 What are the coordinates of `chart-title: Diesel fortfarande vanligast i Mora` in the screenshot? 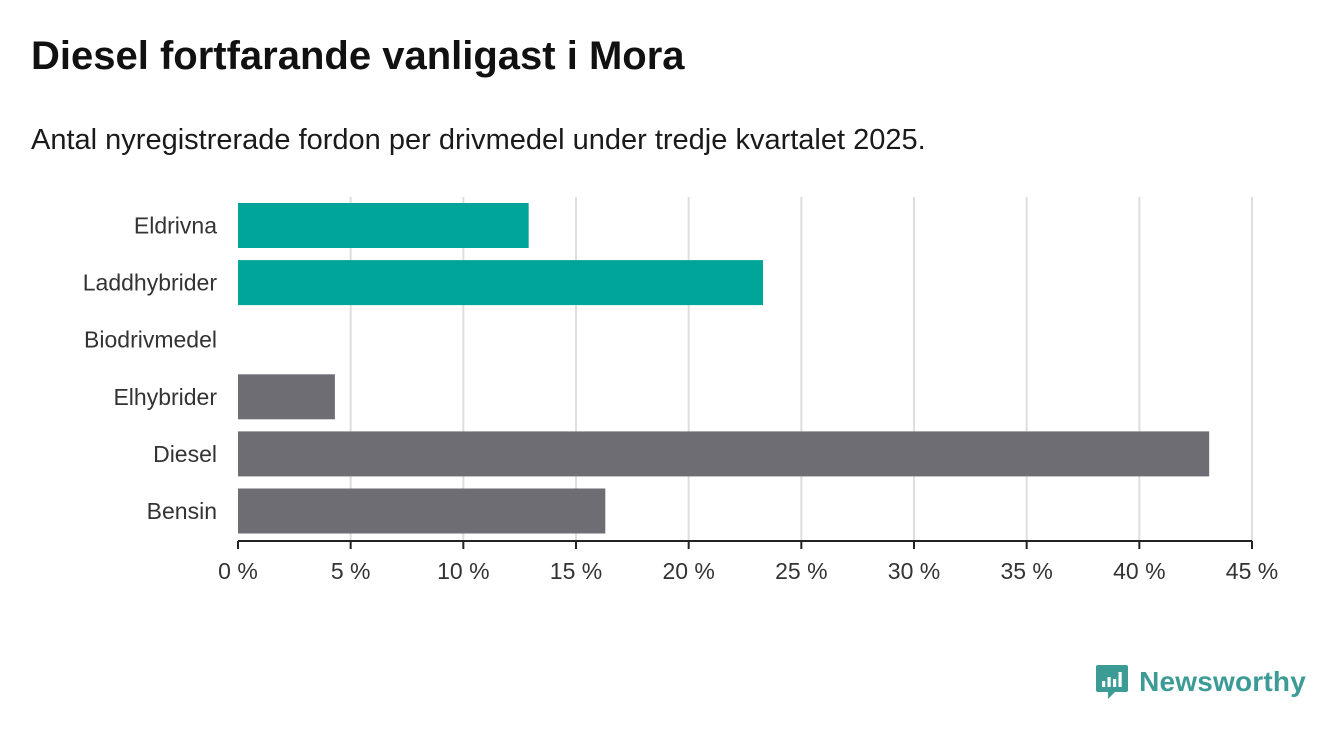 It's located at (358, 56).